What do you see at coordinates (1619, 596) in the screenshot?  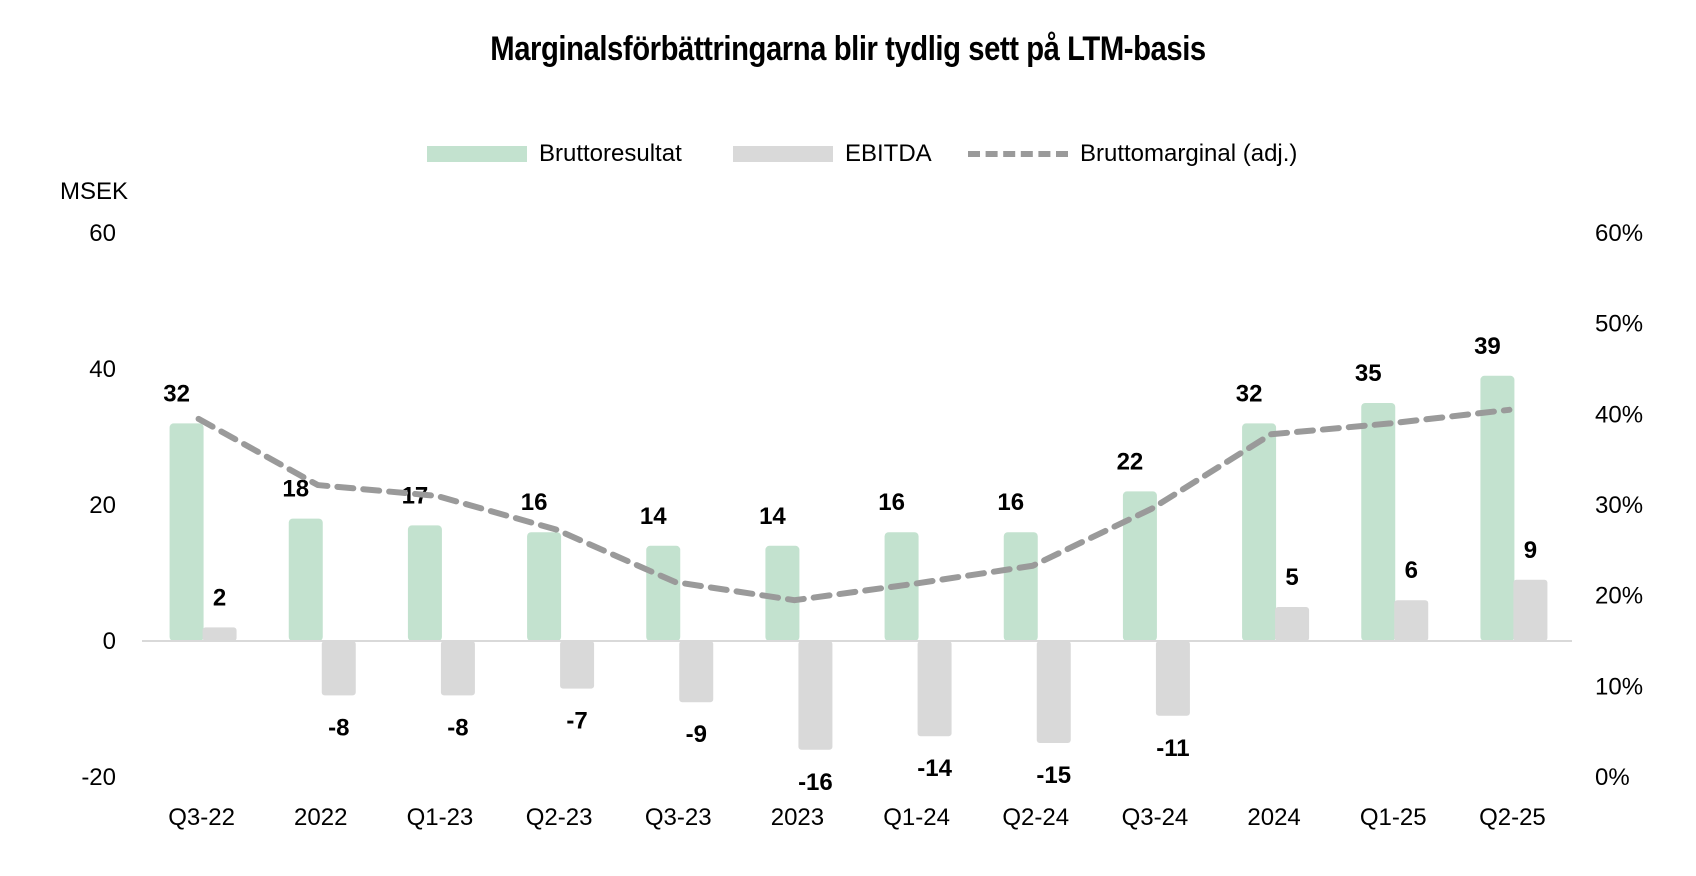 I see `y2-tick-label: 20%` at bounding box center [1619, 596].